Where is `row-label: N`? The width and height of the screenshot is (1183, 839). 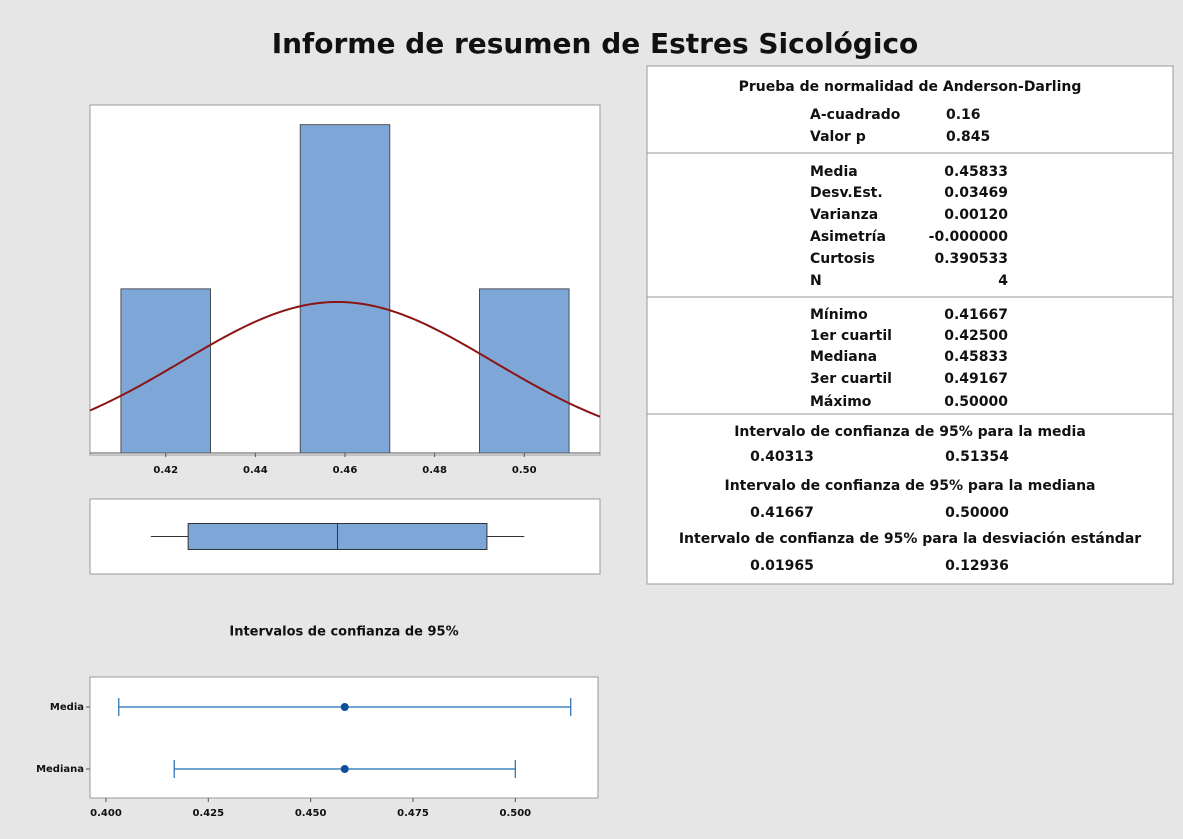 row-label: N is located at coordinates (816, 281).